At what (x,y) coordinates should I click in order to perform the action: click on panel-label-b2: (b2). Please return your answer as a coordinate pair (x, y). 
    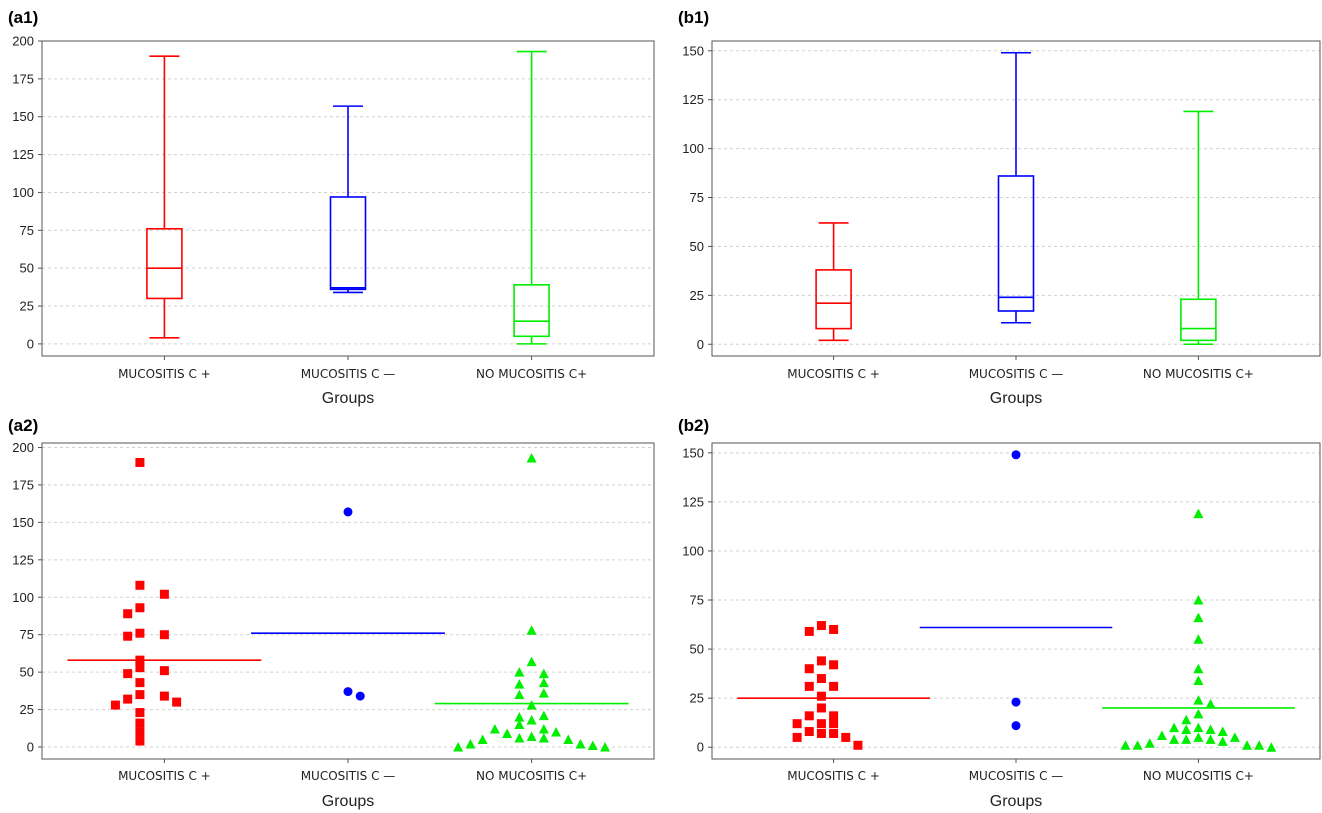
    Looking at the image, I should click on (694, 425).